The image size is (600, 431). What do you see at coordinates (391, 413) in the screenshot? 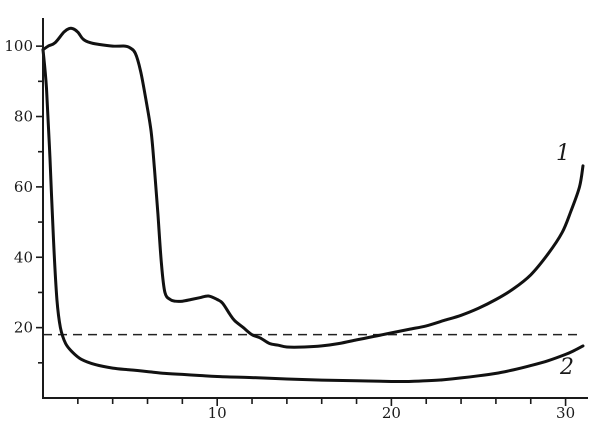
I see `x-tick-label: 20` at bounding box center [391, 413].